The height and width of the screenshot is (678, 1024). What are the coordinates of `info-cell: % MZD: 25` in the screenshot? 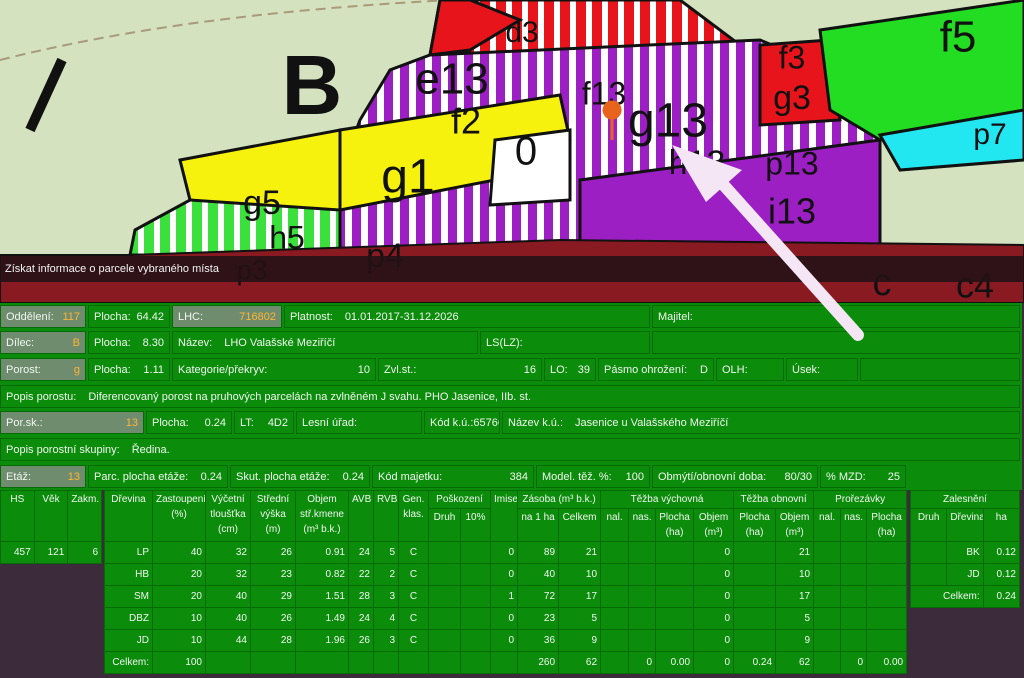 It's located at (863, 476).